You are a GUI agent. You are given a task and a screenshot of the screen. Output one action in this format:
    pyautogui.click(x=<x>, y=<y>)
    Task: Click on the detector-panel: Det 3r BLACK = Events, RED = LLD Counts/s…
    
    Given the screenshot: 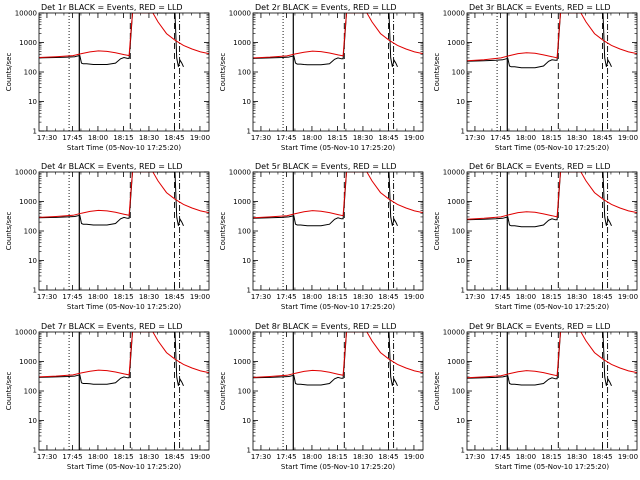 What is the action you would take?
    pyautogui.click(x=535, y=77)
    